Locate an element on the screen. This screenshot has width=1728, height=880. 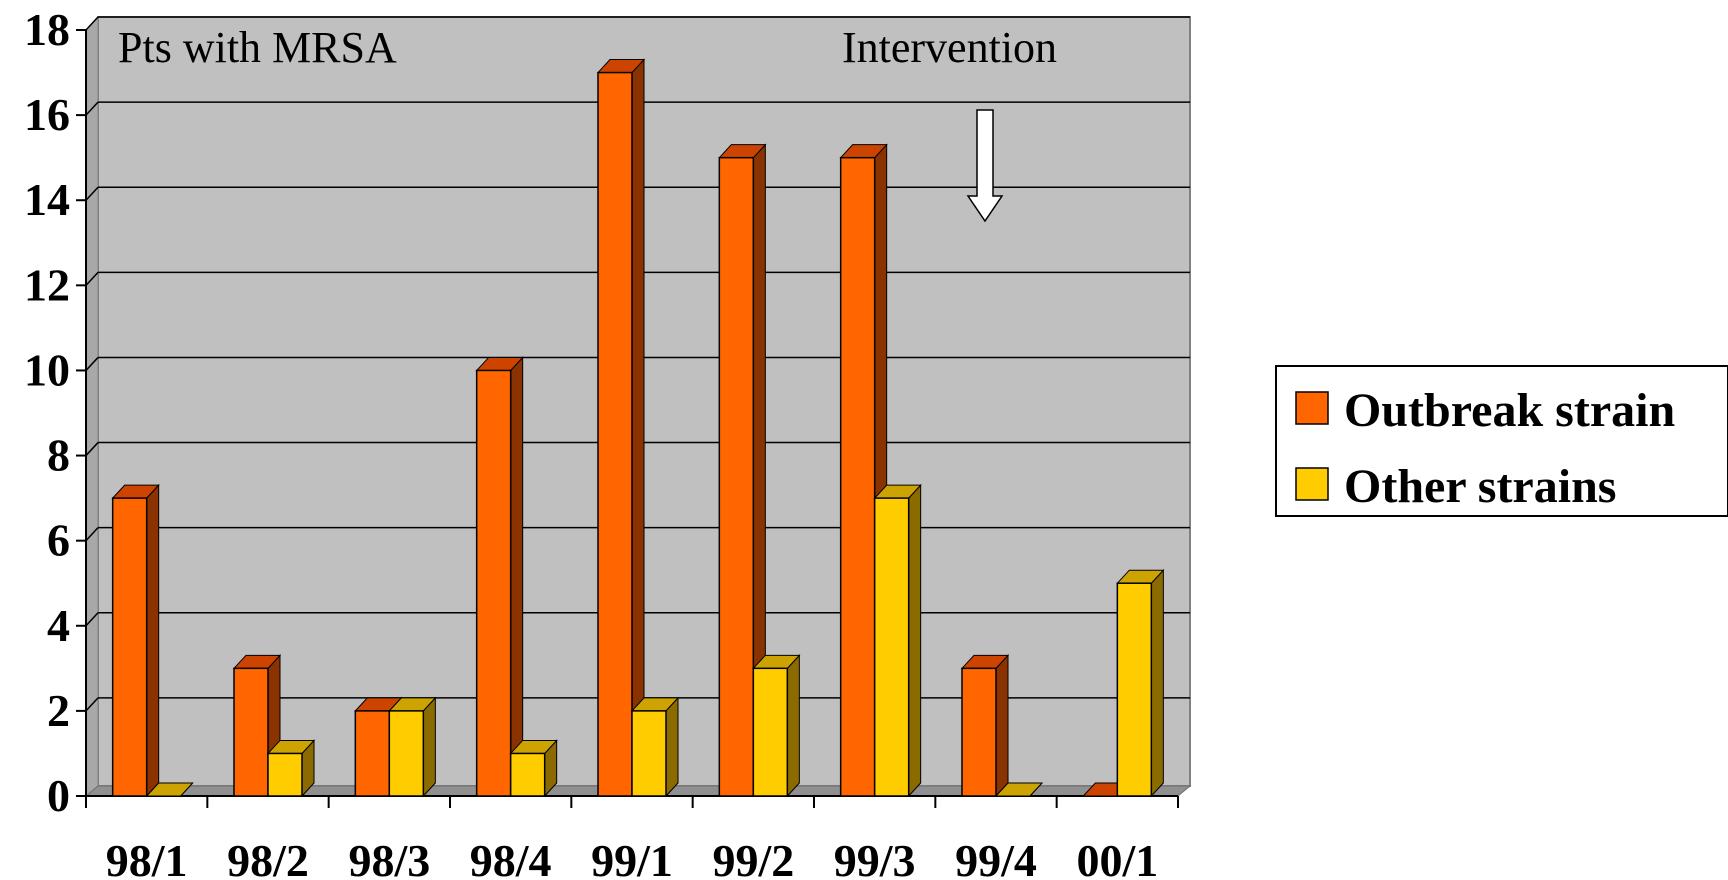
y-tick-label: 4 is located at coordinates (58, 625).